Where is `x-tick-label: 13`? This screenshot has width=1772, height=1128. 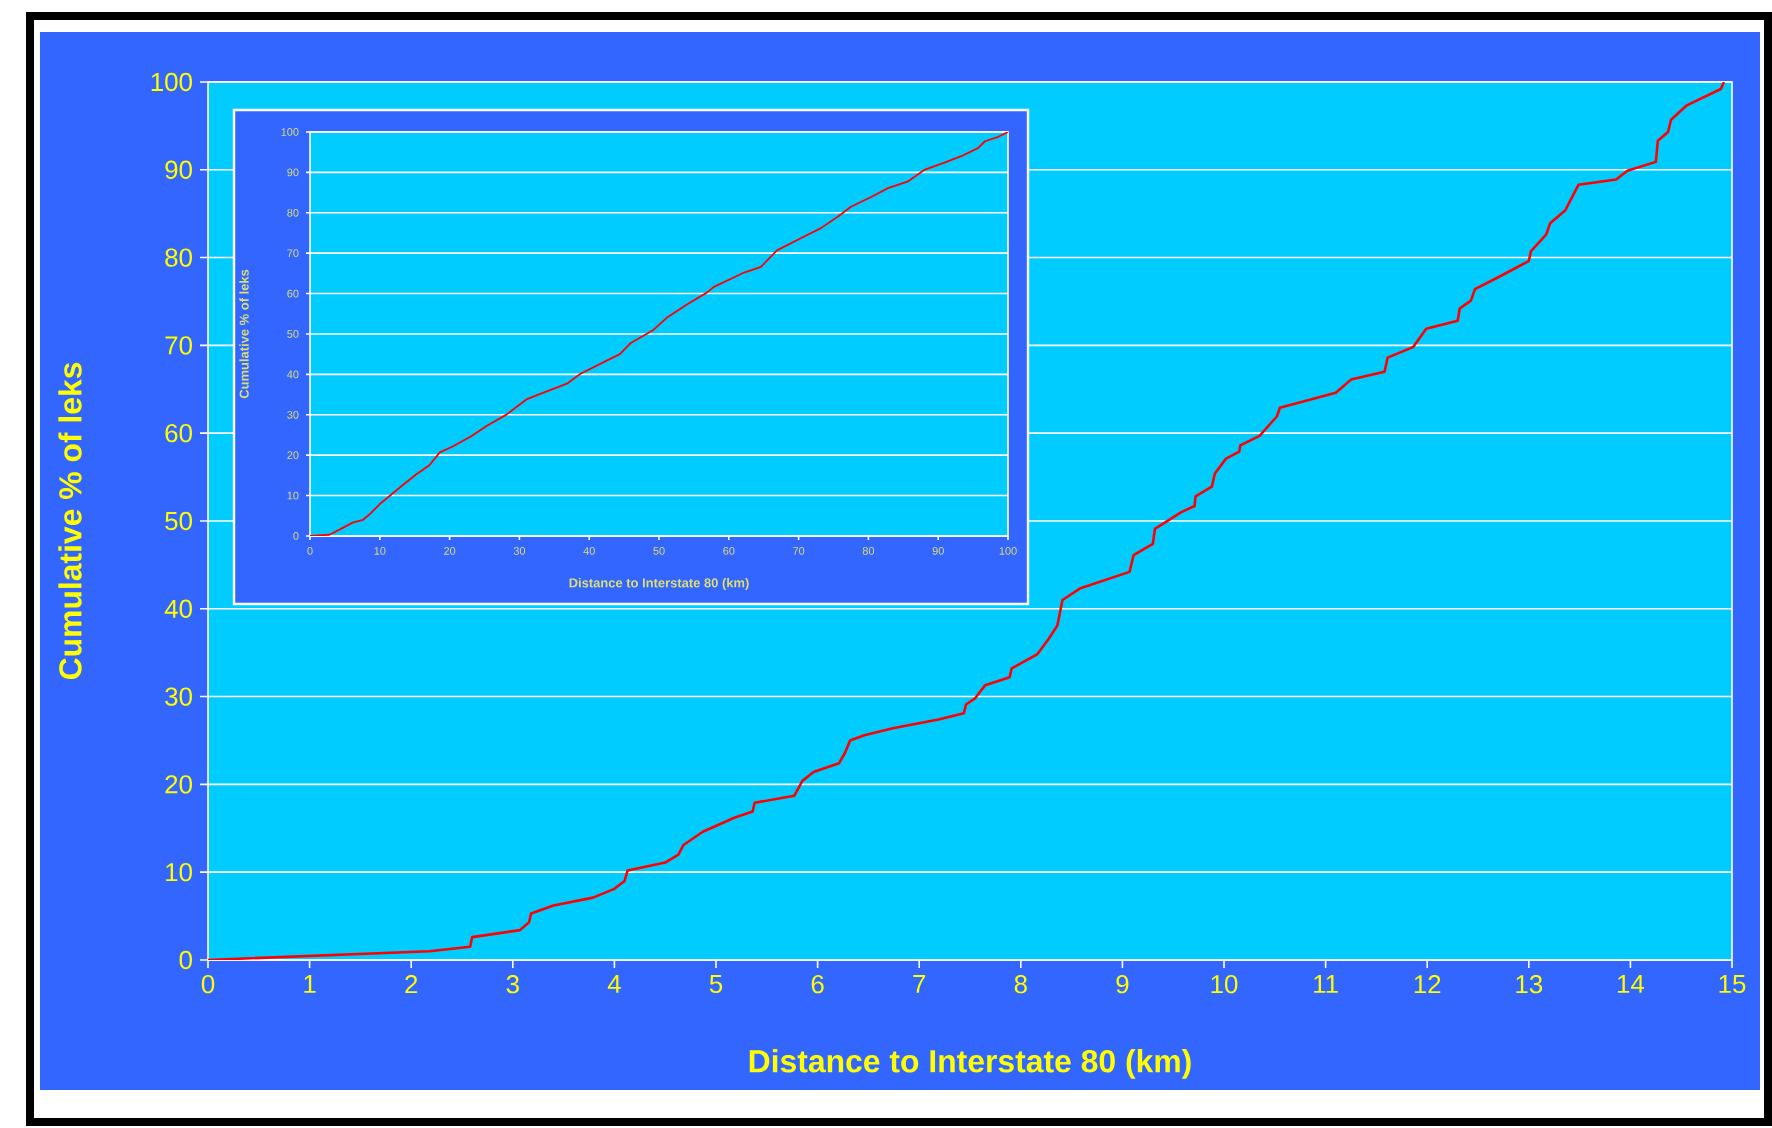
x-tick-label: 13 is located at coordinates (1529, 984).